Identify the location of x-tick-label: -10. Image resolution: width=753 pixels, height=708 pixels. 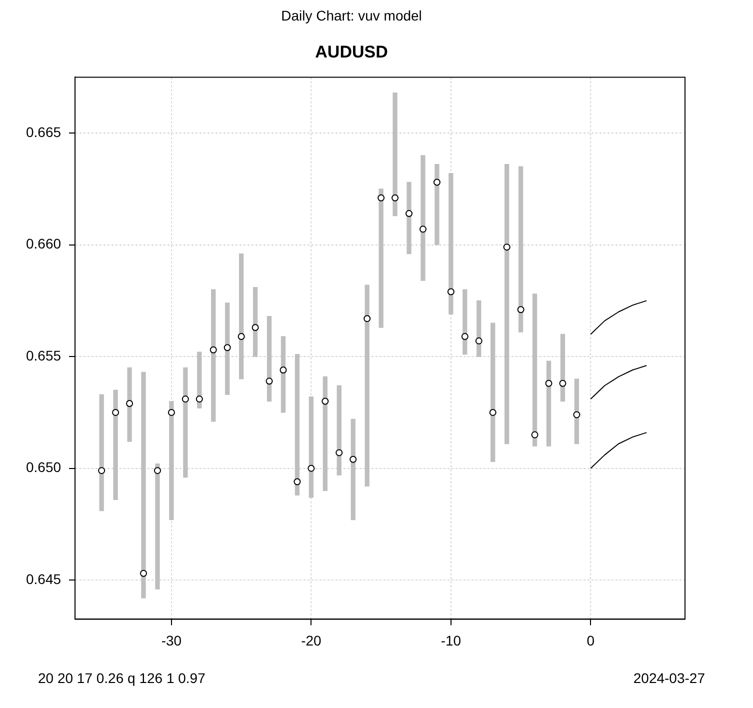
(451, 640).